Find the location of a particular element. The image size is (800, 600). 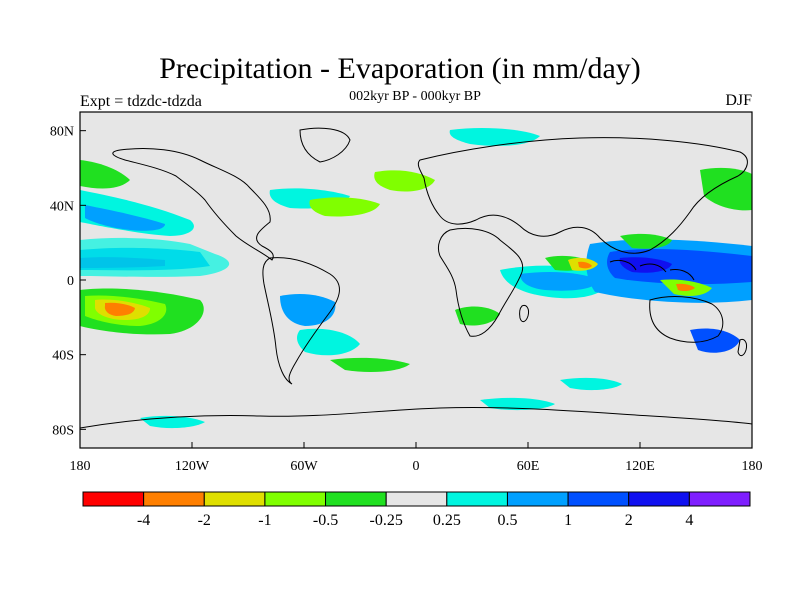

north-america-coast is located at coordinates (193, 204).